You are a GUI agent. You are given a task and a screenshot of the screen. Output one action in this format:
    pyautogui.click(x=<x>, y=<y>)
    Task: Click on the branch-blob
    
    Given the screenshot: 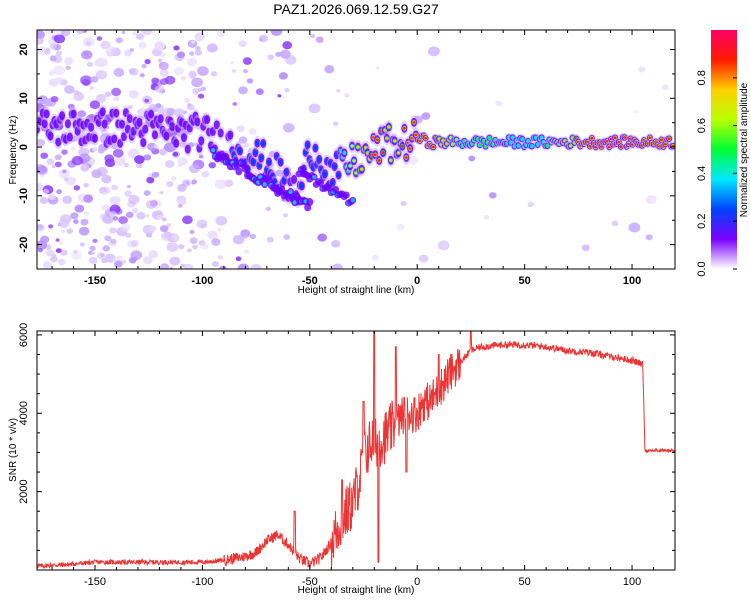 What is the action you would take?
    pyautogui.click(x=346, y=195)
    